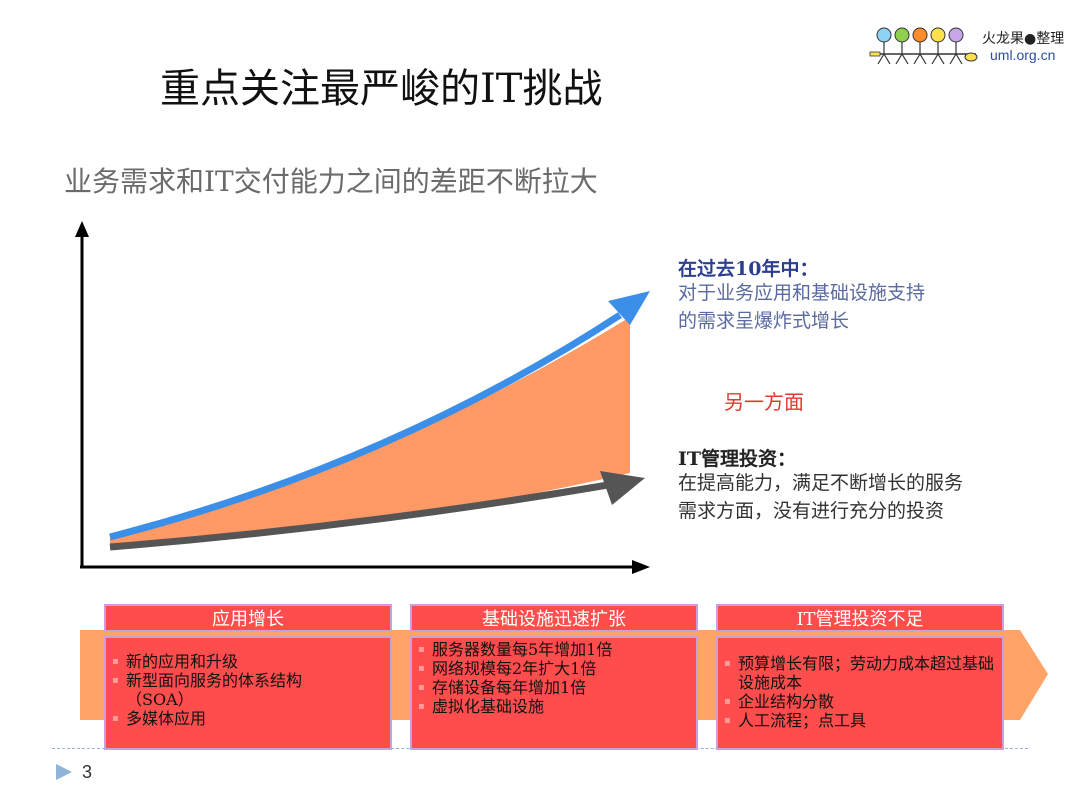 The height and width of the screenshot is (810, 1080). What do you see at coordinates (359, 516) in the screenshot?
I see `investment-line` at bounding box center [359, 516].